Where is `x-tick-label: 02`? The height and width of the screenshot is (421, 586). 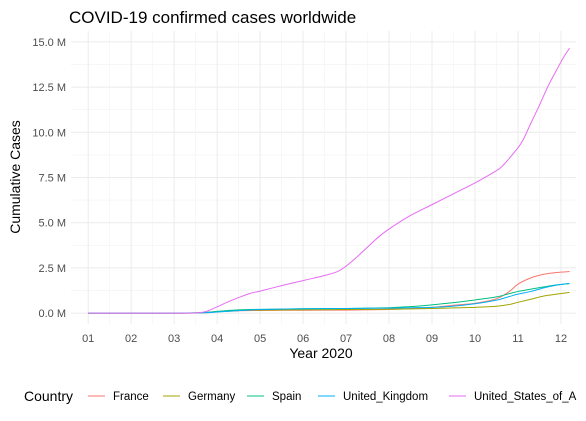 x-tick-label: 02 is located at coordinates (131, 339).